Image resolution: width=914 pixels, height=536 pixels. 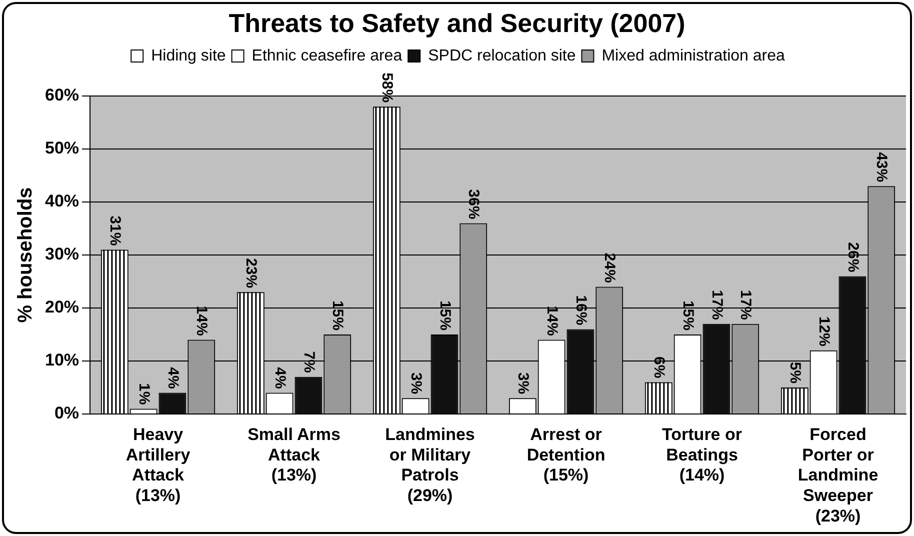 What do you see at coordinates (158, 465) in the screenshot?
I see `x-tick-label: Heavy Artillery Attack (13%)` at bounding box center [158, 465].